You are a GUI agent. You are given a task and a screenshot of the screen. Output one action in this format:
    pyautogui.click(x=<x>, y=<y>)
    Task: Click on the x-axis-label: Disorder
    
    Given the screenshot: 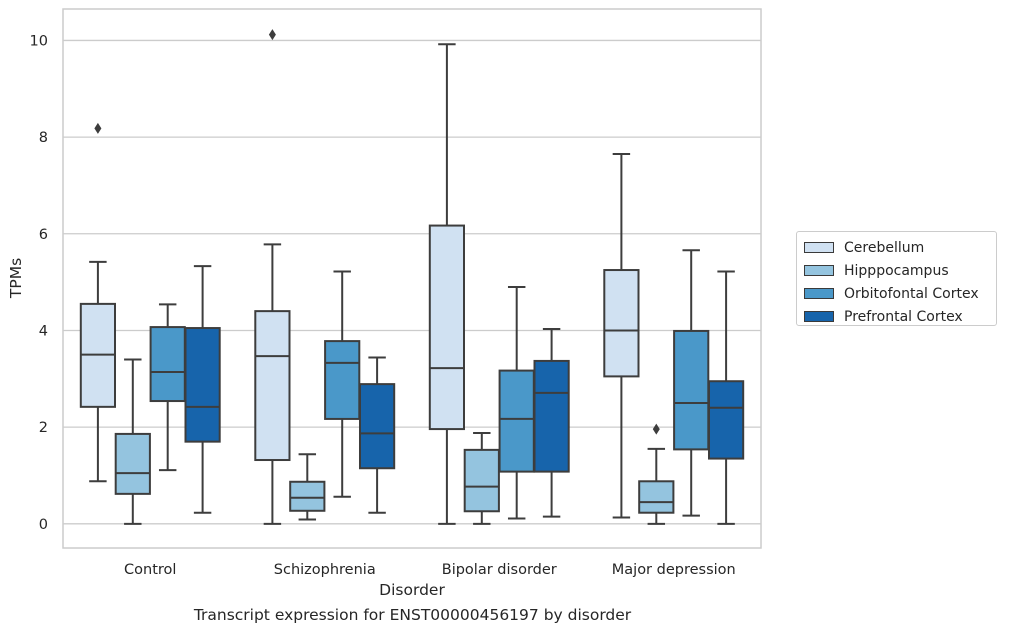 What is the action you would take?
    pyautogui.click(x=412, y=590)
    